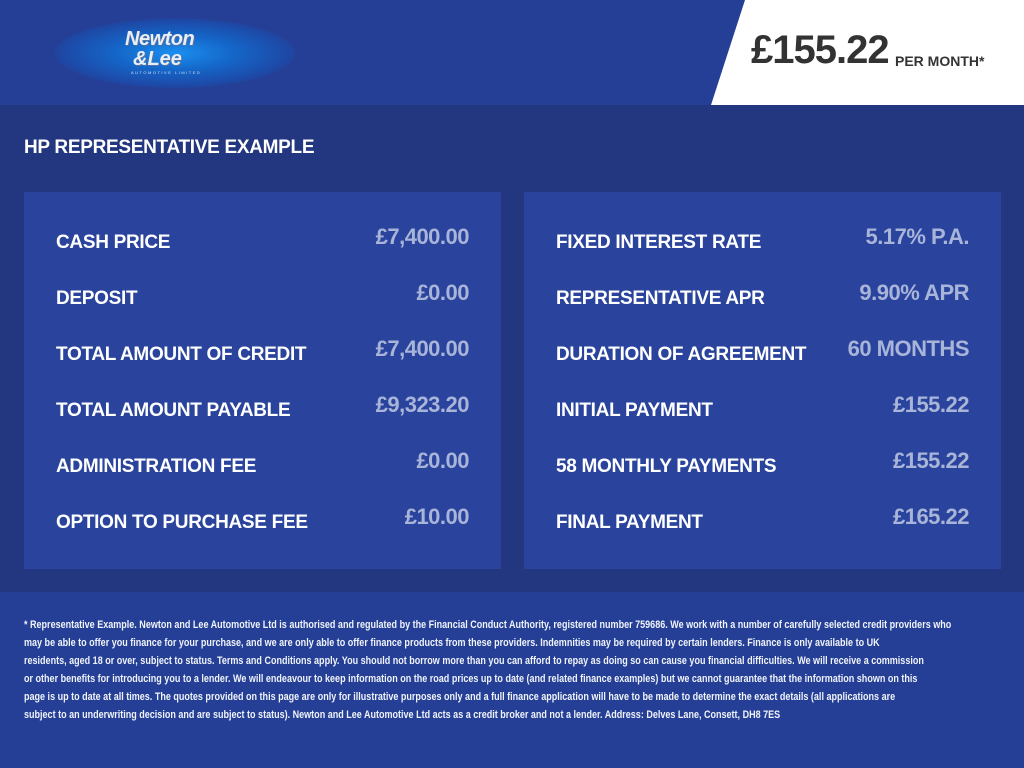 The height and width of the screenshot is (768, 1024). What do you see at coordinates (157, 59) in the screenshot?
I see `logo-text-lee: &Lee` at bounding box center [157, 59].